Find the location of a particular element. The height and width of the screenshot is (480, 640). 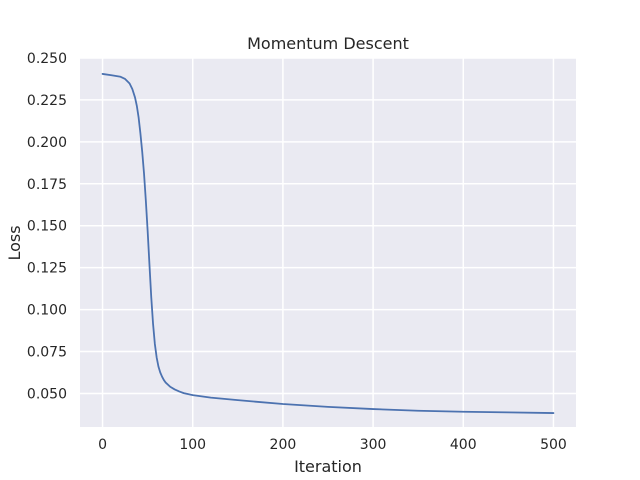

x-tick-label: 300 is located at coordinates (373, 445).